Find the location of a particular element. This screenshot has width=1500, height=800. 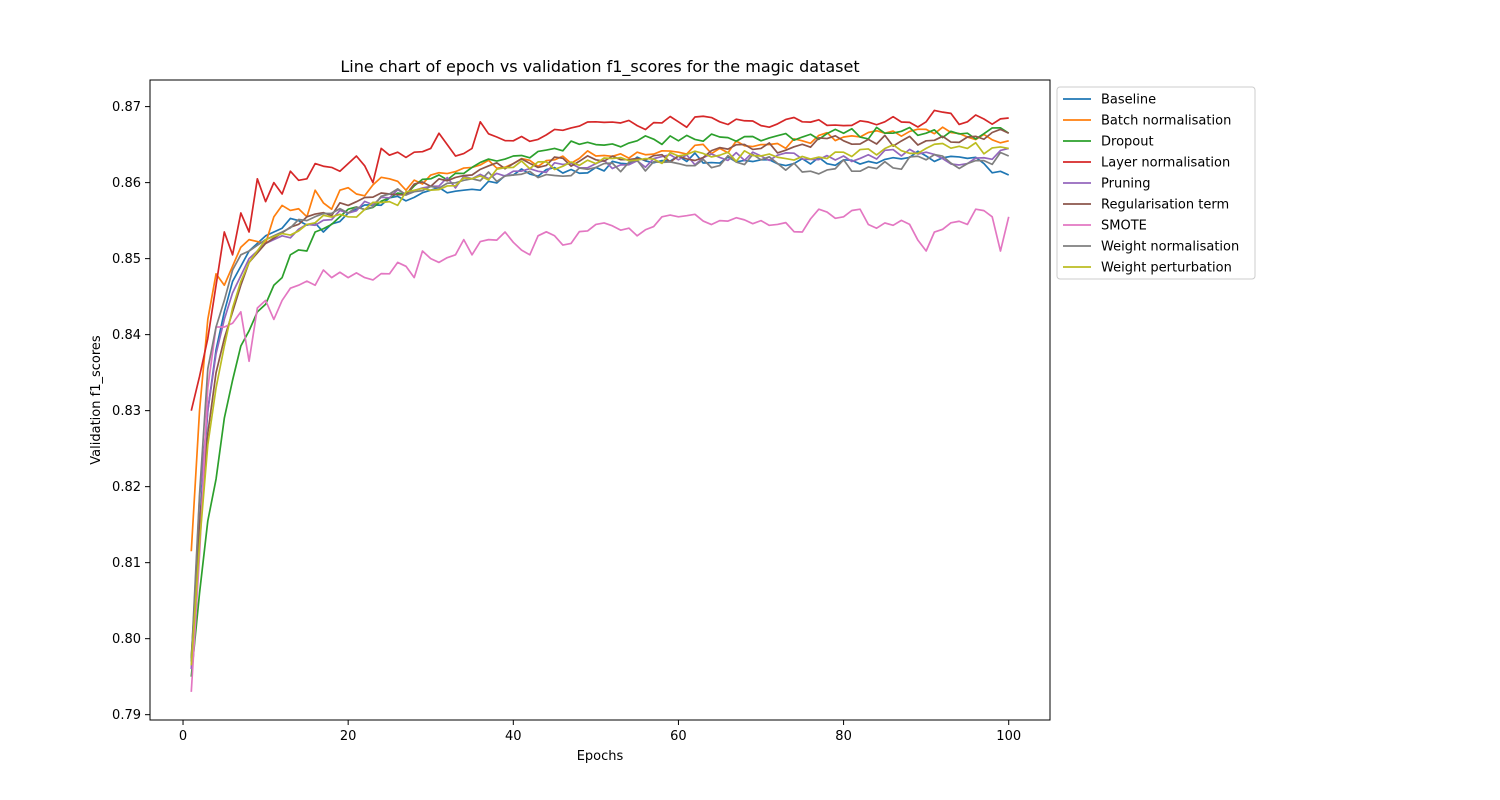

x-tick-label: 40 is located at coordinates (513, 736).